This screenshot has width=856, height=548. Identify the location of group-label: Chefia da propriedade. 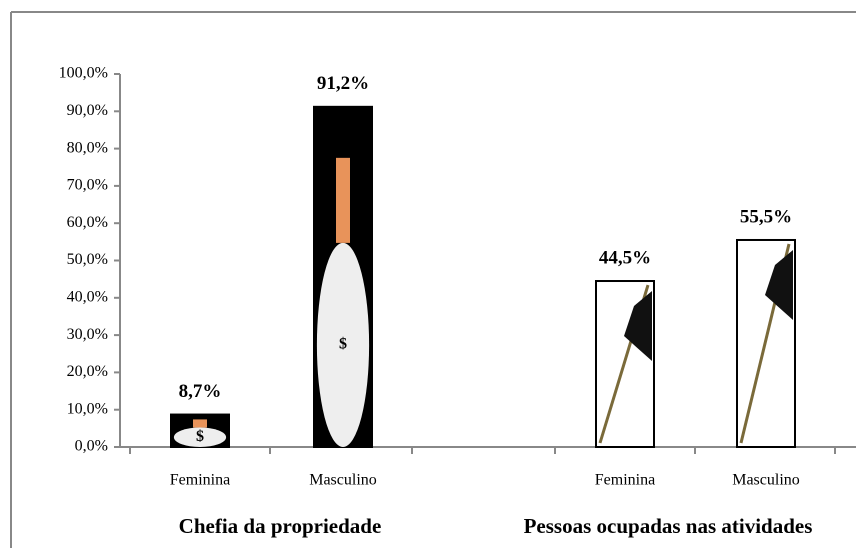
(280, 526).